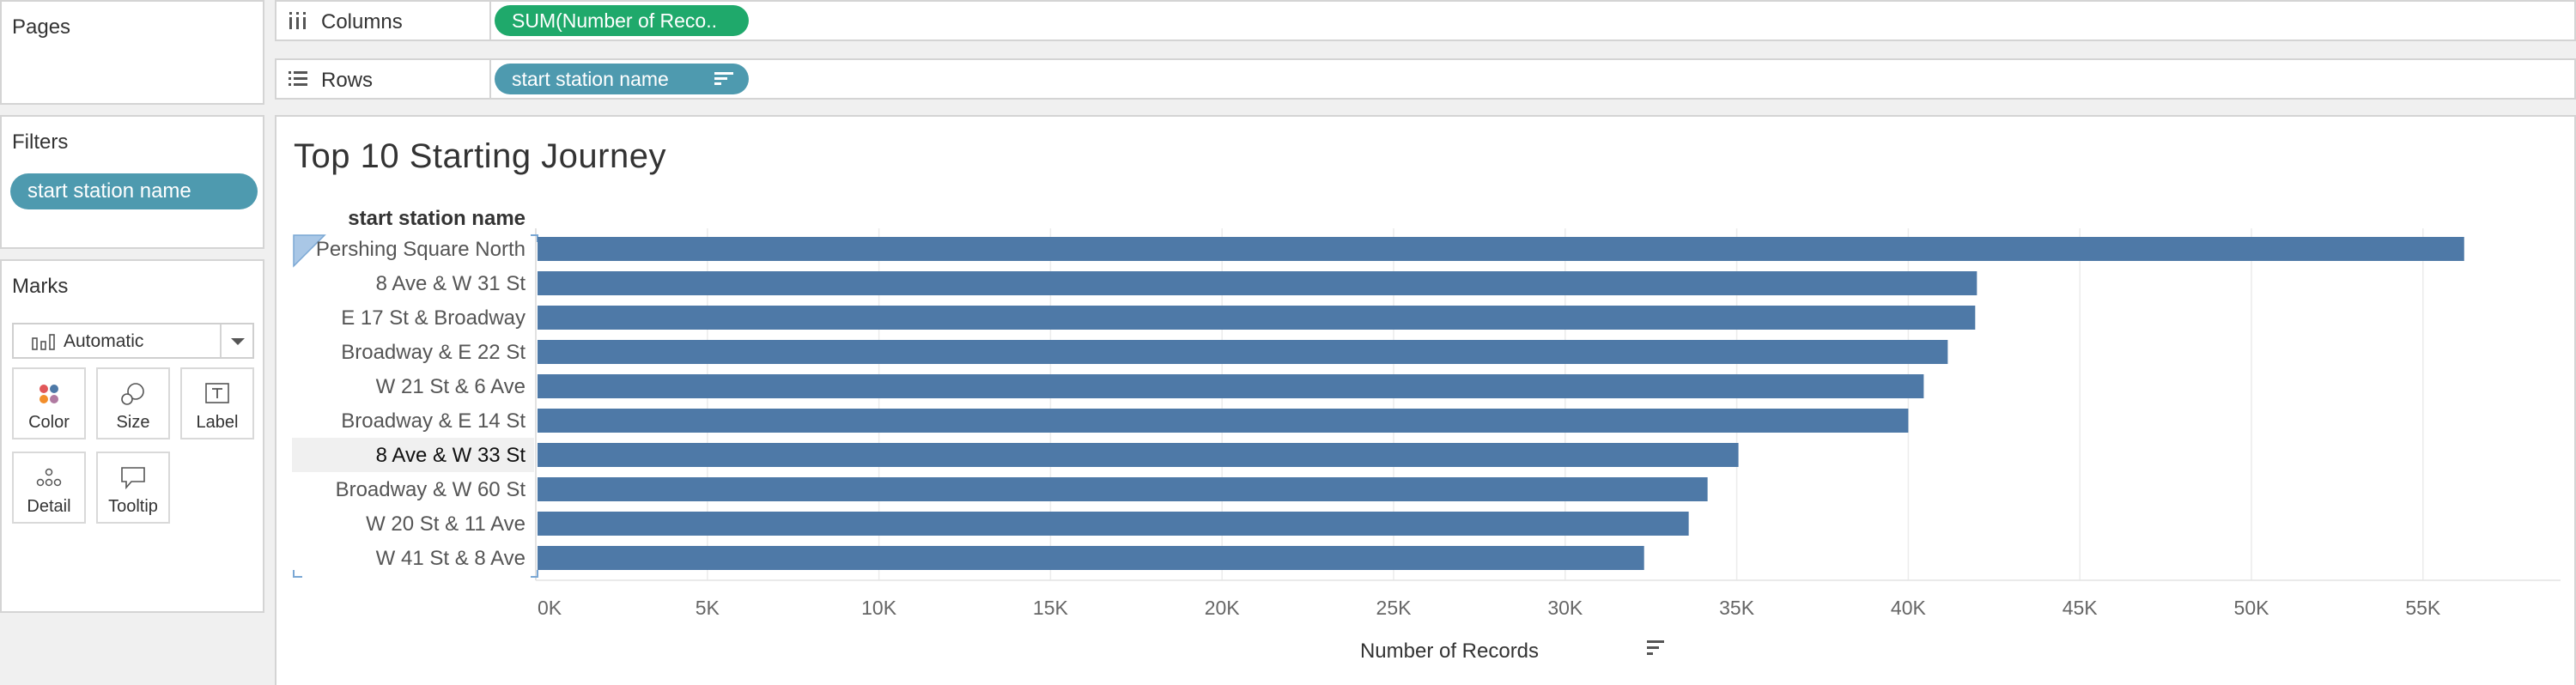  I want to click on category-label: 8 Ave & W 31 St, so click(451, 284).